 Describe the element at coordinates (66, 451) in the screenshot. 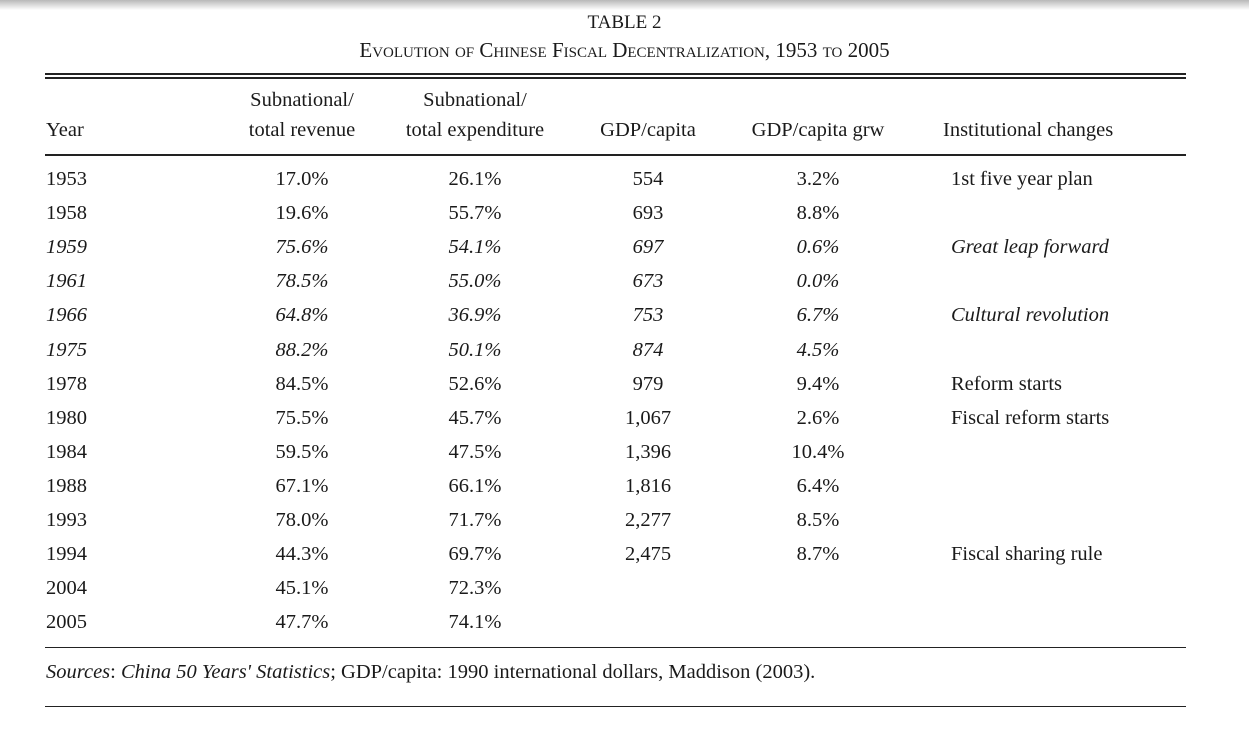

I see `cell-year: 1984` at that location.